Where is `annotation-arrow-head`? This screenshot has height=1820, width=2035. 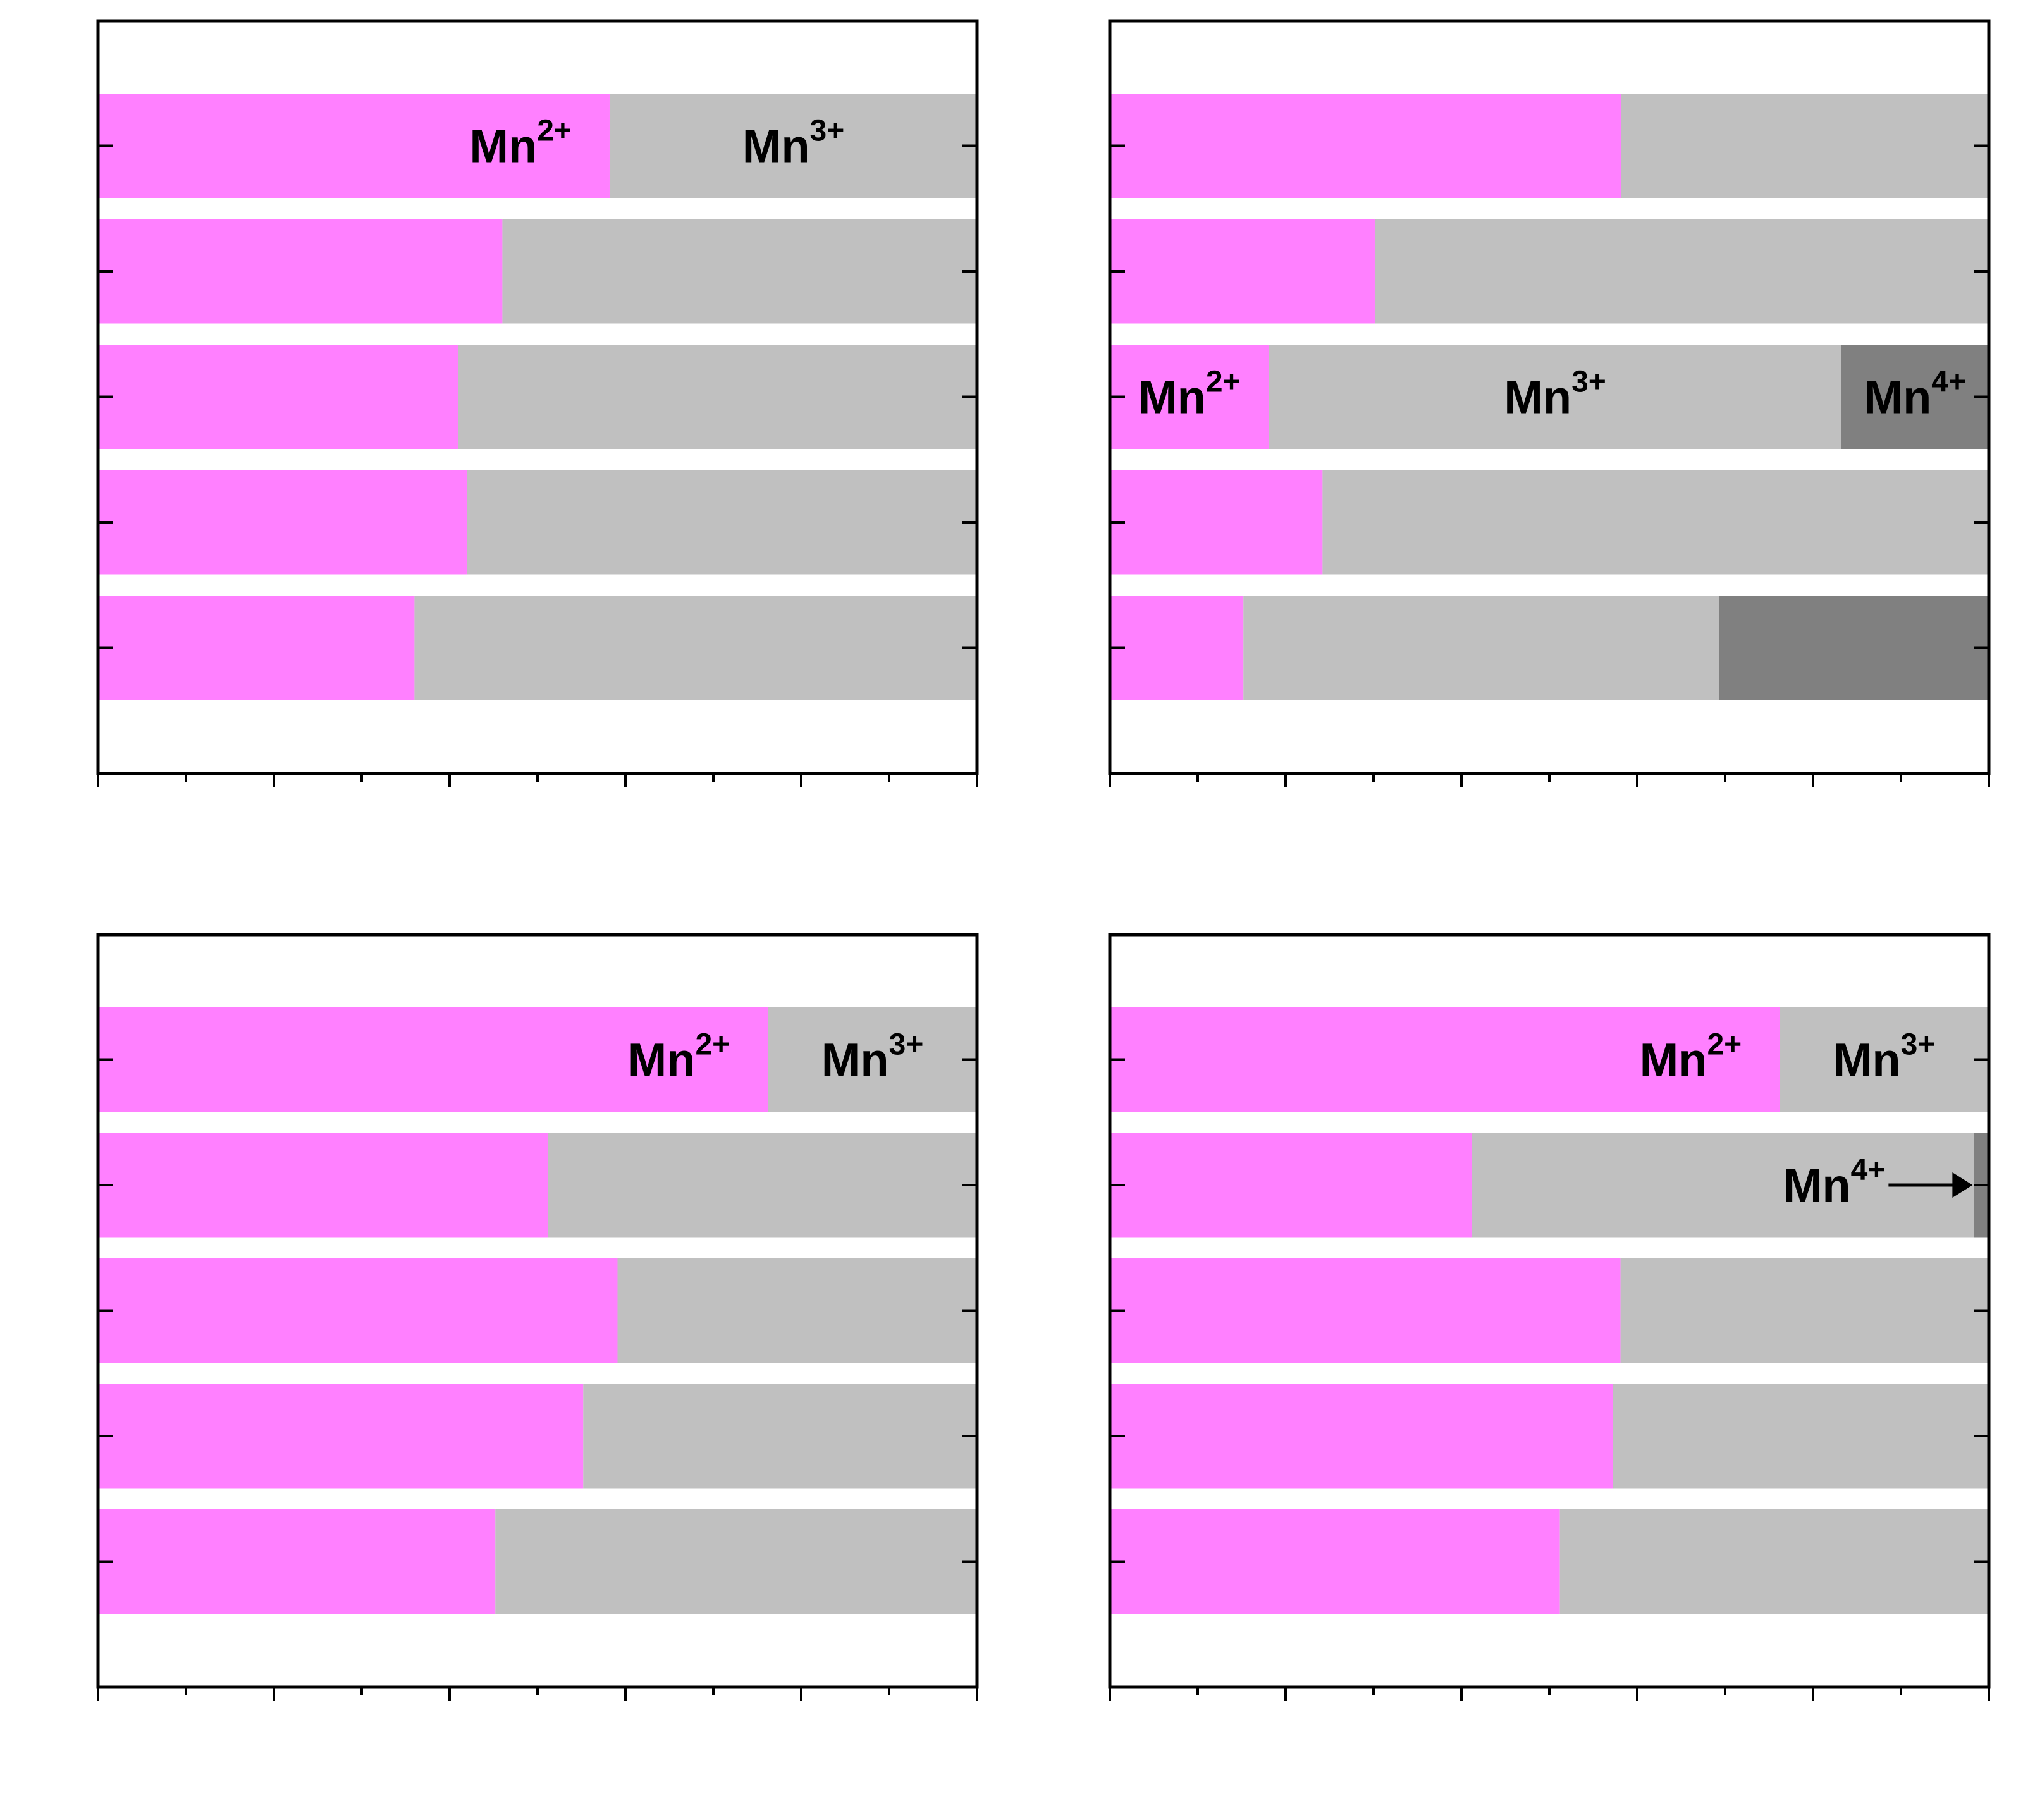 annotation-arrow-head is located at coordinates (1962, 1185).